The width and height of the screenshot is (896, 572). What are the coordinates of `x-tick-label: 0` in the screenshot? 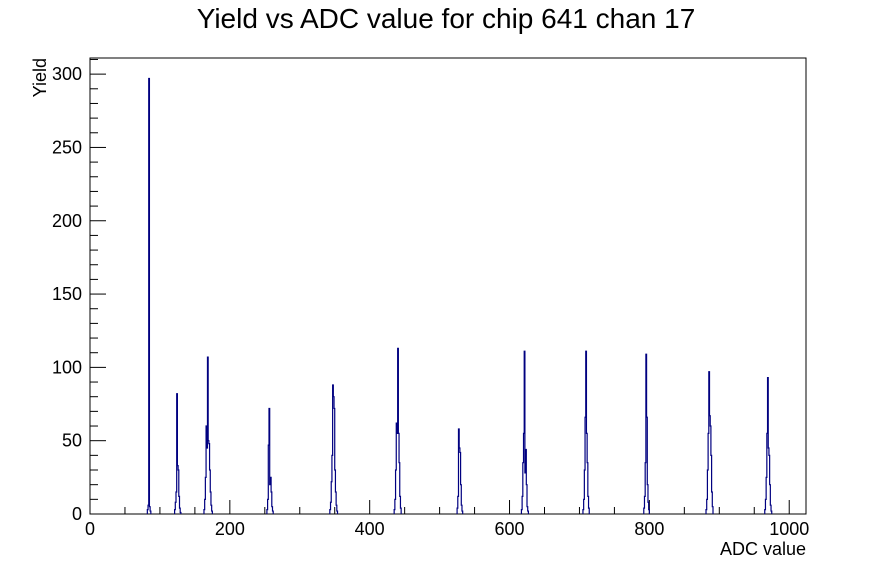 It's located at (90, 529).